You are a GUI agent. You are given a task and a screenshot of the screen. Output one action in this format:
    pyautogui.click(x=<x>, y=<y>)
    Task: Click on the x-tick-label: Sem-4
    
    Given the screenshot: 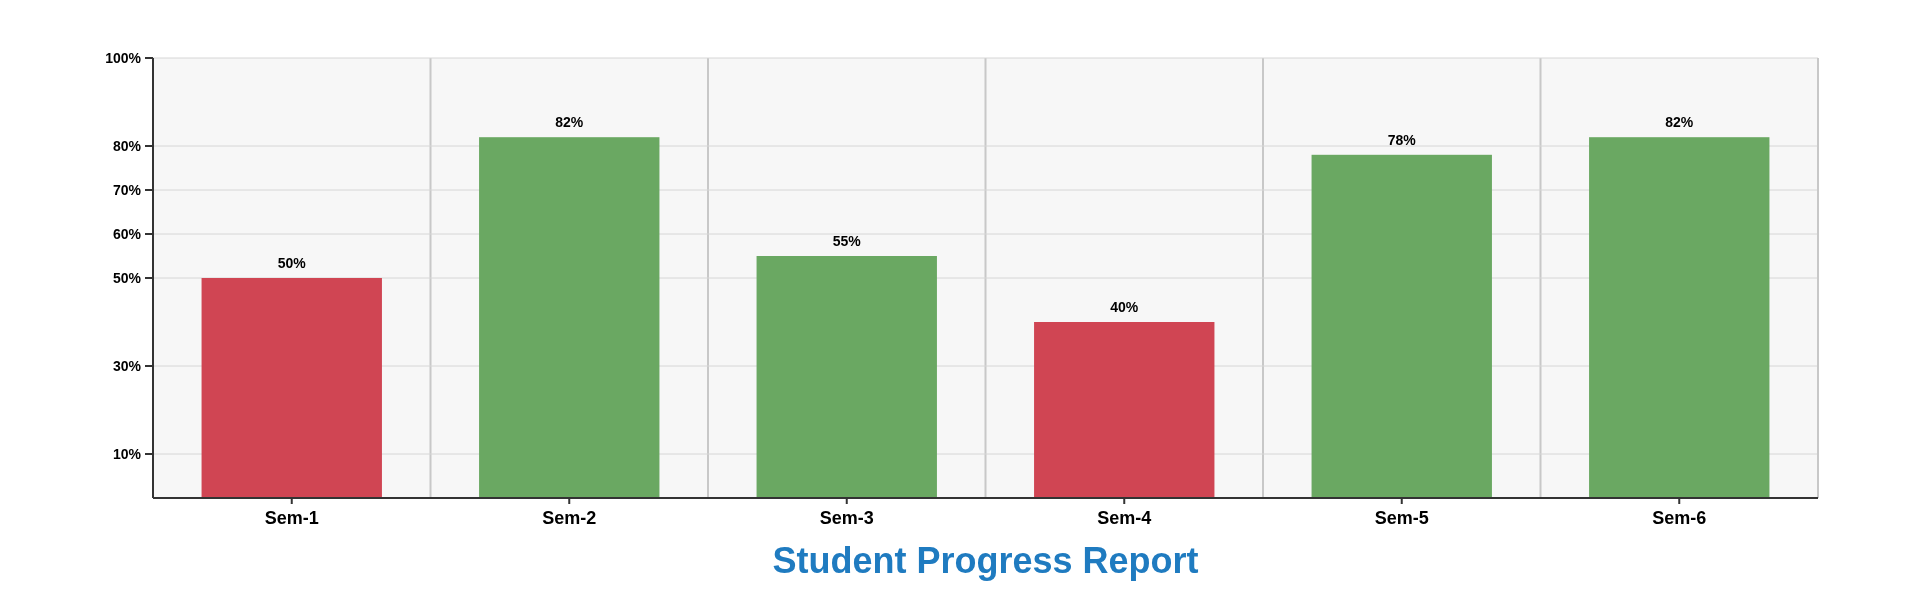 What is the action you would take?
    pyautogui.click(x=1124, y=518)
    